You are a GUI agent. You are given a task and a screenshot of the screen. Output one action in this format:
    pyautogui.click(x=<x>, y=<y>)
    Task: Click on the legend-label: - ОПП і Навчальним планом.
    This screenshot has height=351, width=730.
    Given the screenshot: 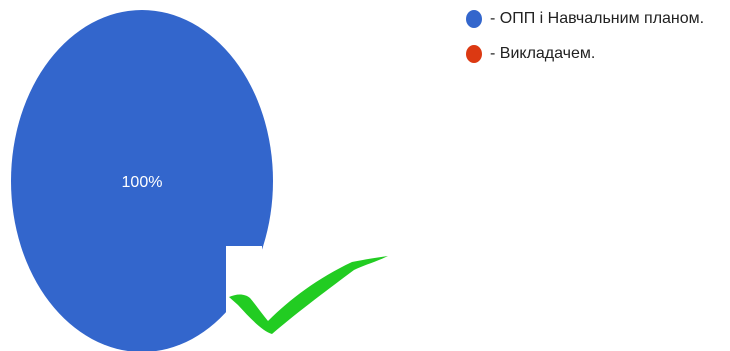 What is the action you would take?
    pyautogui.click(x=597, y=18)
    